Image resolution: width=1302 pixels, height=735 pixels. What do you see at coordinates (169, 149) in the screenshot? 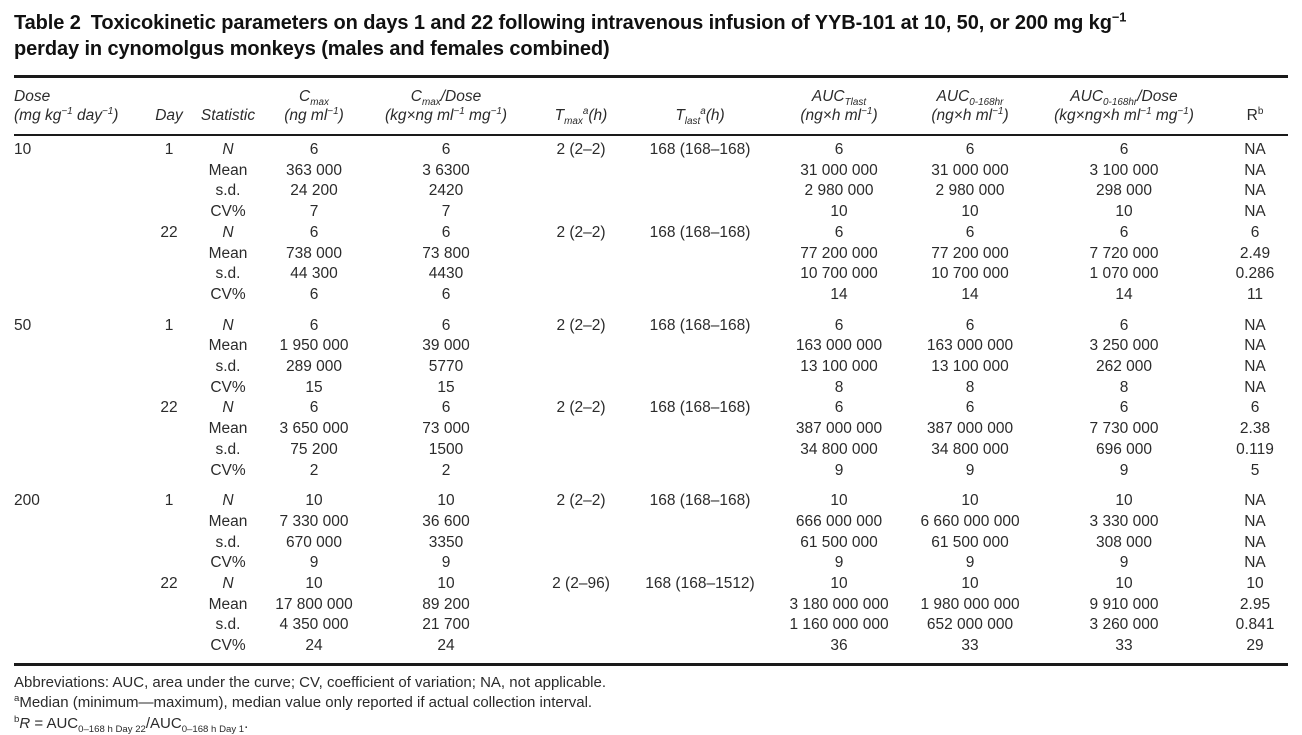
I see `cell-day: 1` at bounding box center [169, 149].